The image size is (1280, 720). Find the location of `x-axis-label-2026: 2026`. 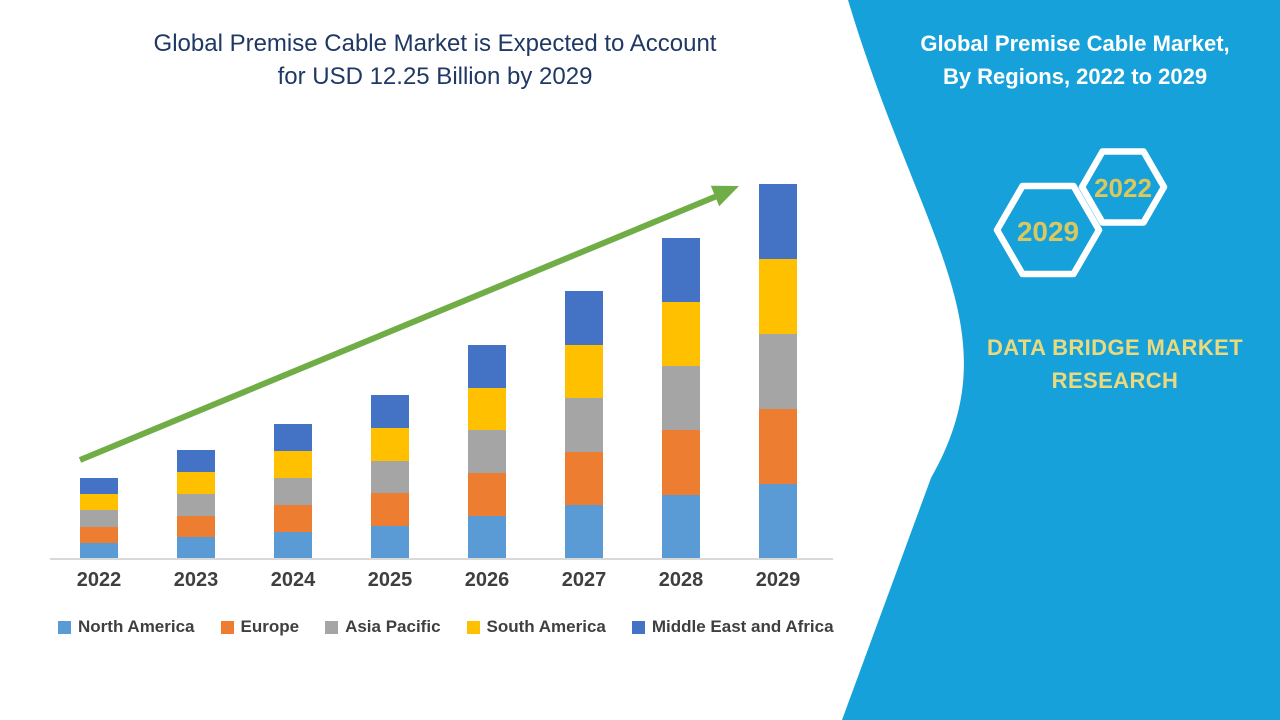

x-axis-label-2026: 2026 is located at coordinates (487, 580).